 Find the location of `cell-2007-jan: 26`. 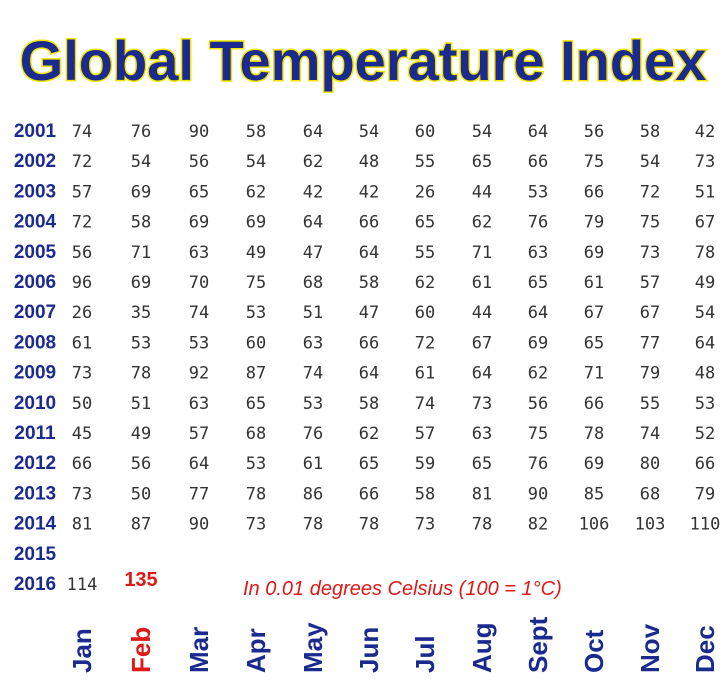

cell-2007-jan: 26 is located at coordinates (82, 313).